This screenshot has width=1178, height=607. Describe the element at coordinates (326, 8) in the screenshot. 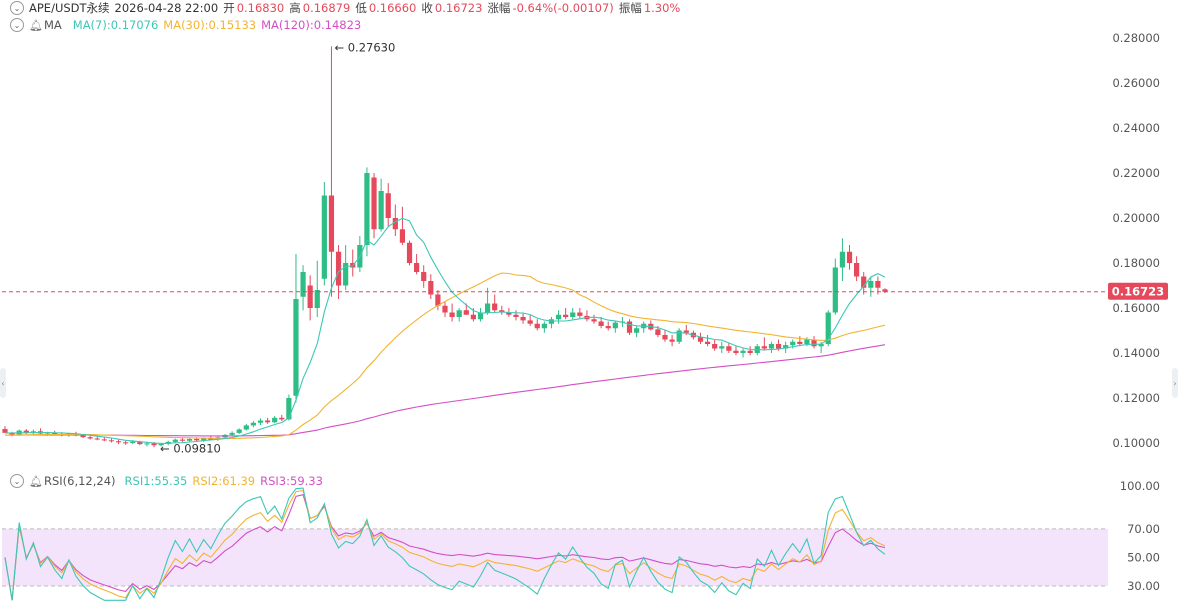

I see `high-value: 0.16879` at that location.